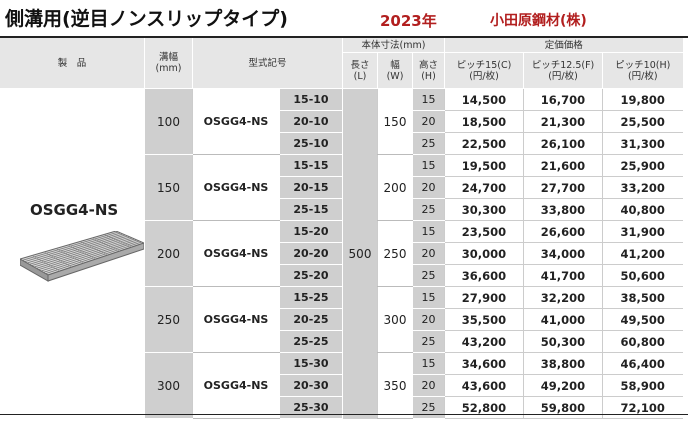 This screenshot has width=688, height=421. Describe the element at coordinates (484, 385) in the screenshot. I see `price-pitch-15: 43,600` at that location.